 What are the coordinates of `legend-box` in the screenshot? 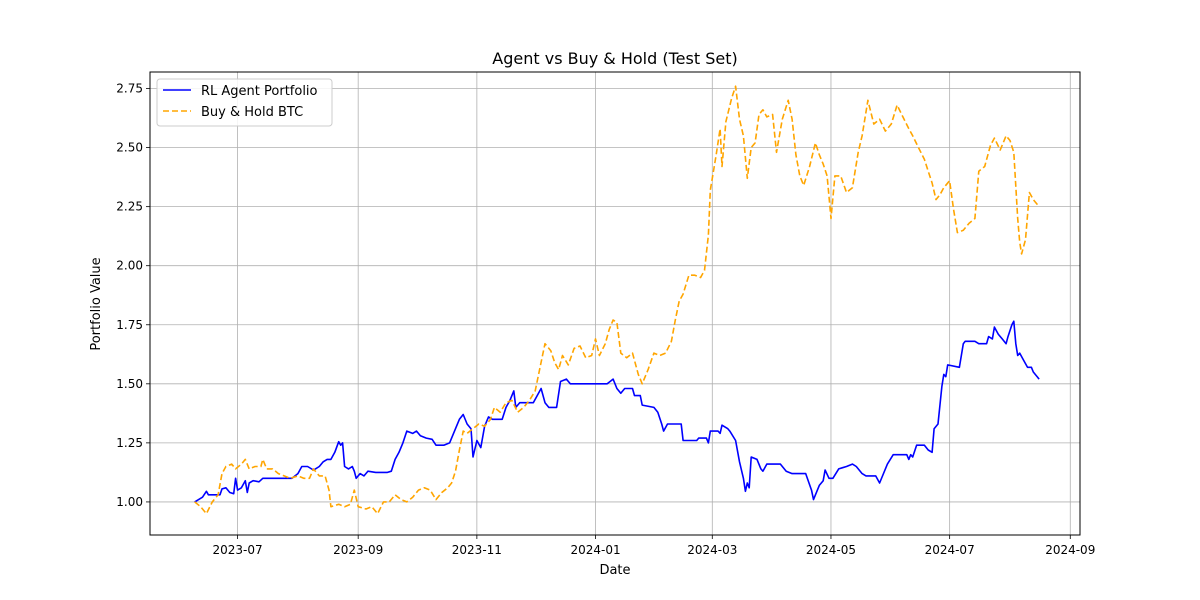 It's located at (244, 102).